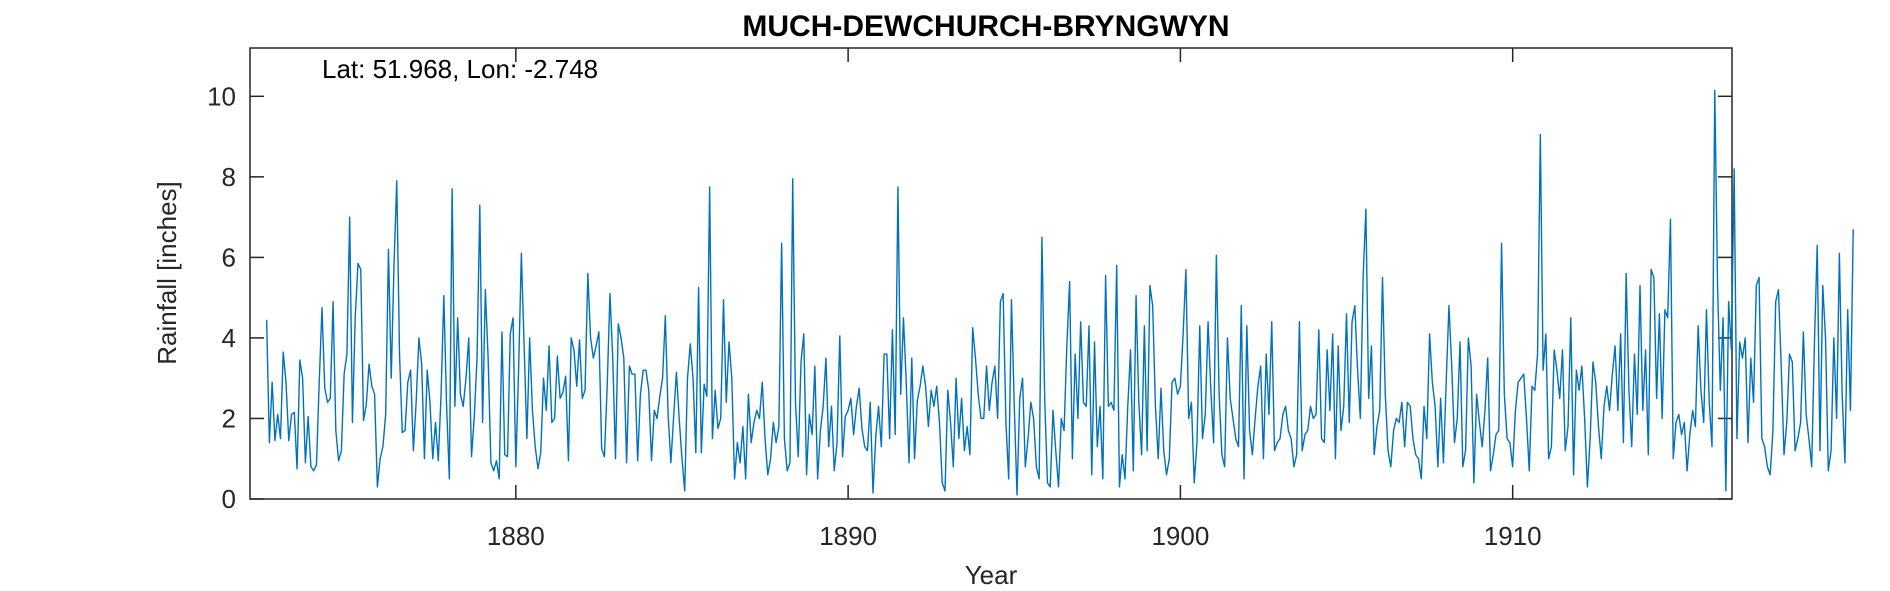  Describe the element at coordinates (991, 575) in the screenshot. I see `x-axis-label: Year` at that location.